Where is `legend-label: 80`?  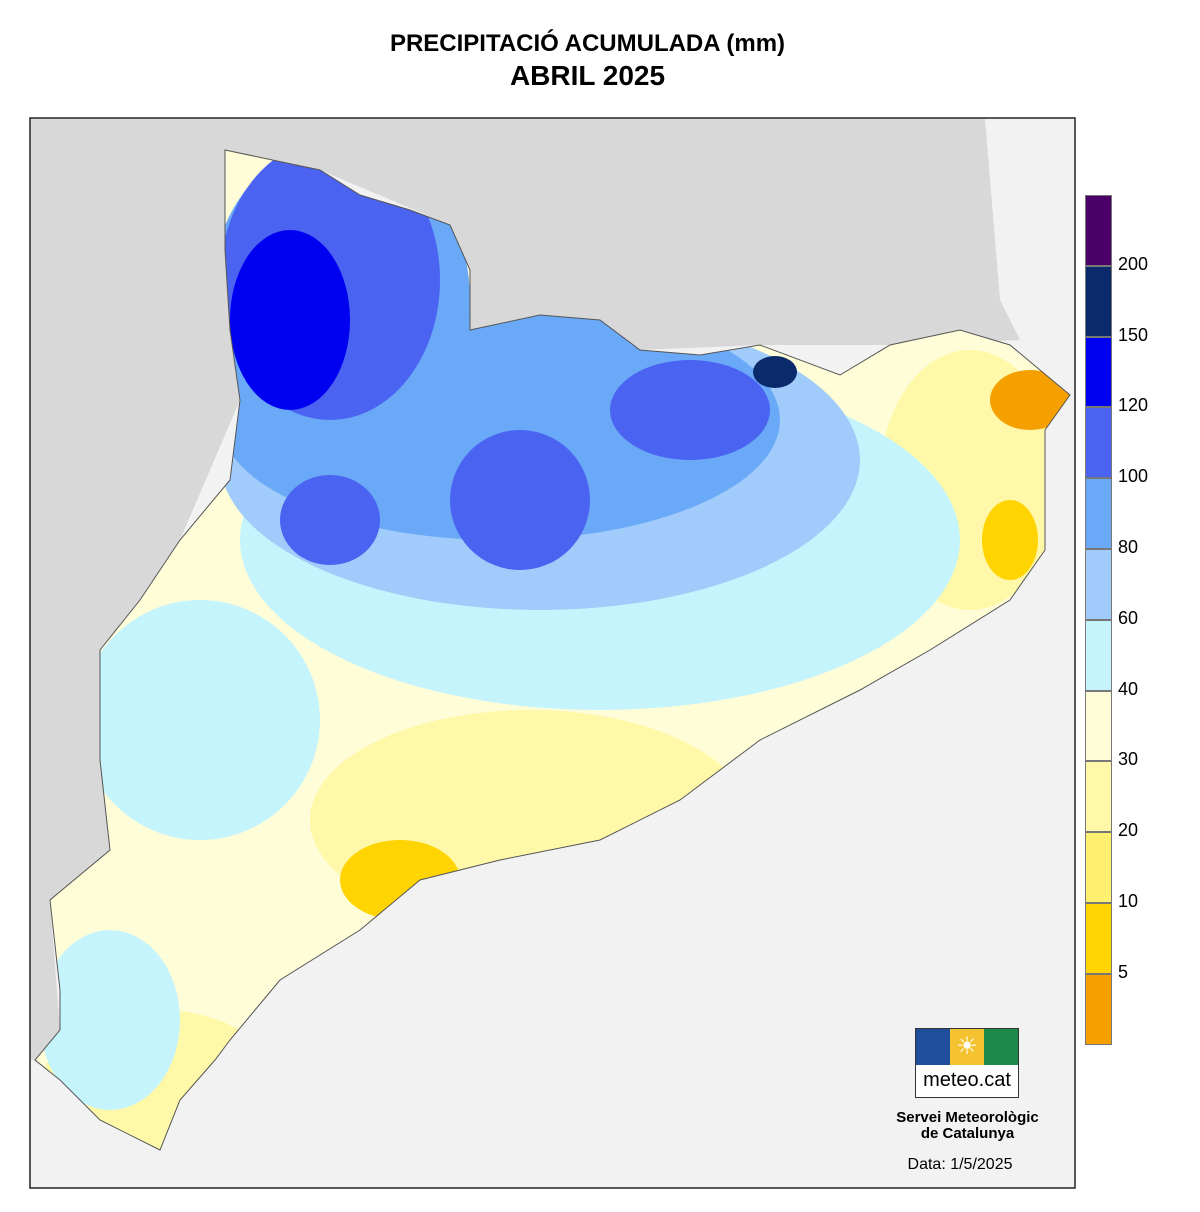 legend-label: 80 is located at coordinates (1128, 547).